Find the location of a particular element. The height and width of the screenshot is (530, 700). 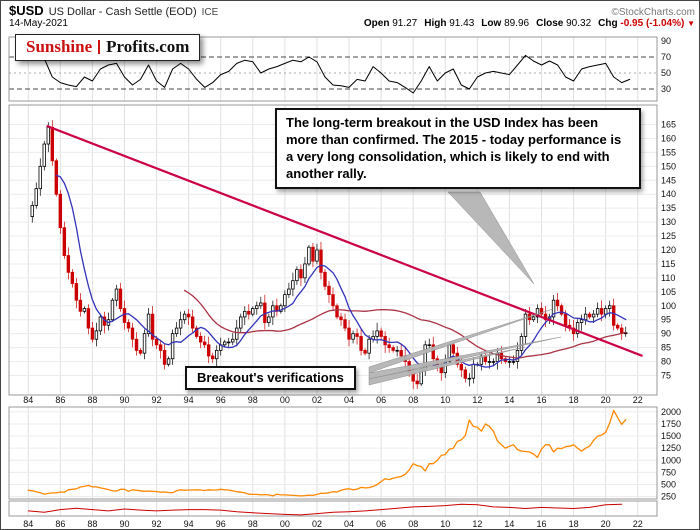

chart-title: US Dollar - Cash Settle (EOD) is located at coordinates (122, 12).